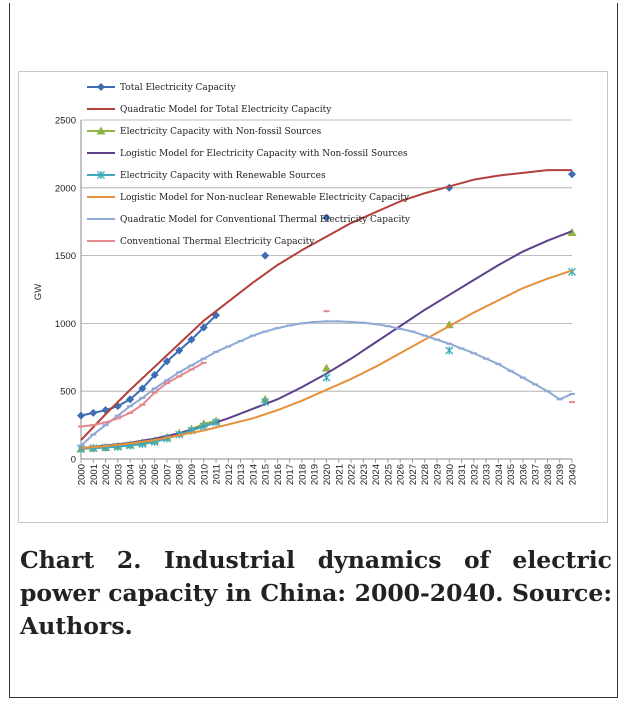  What do you see at coordinates (65, 188) in the screenshot?
I see `y-tick-label: 2000` at bounding box center [65, 188].